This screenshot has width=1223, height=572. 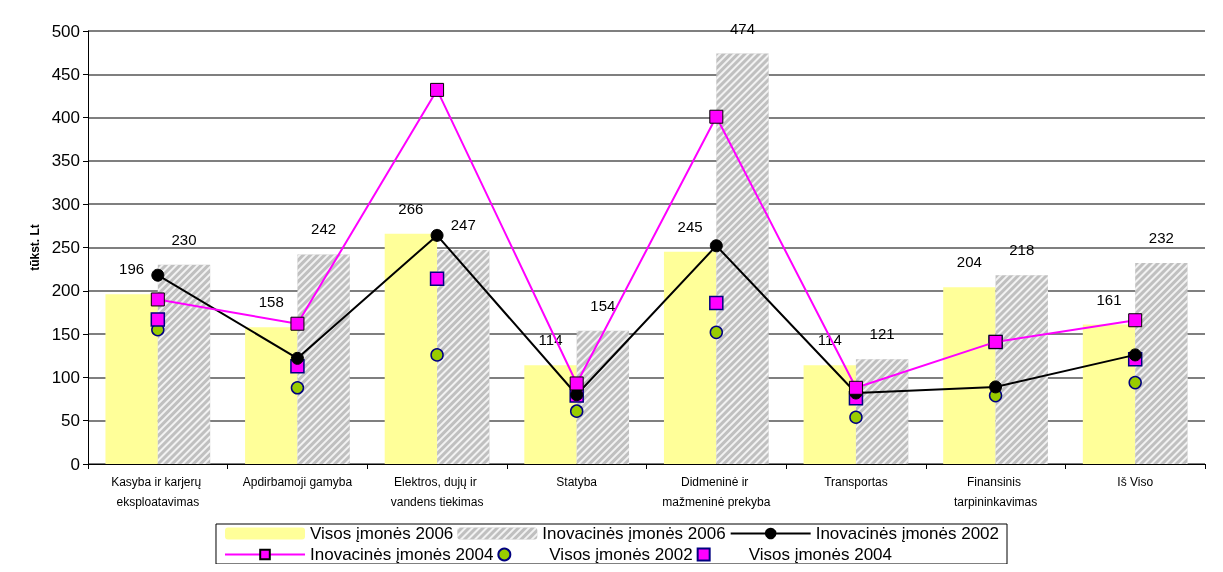 I want to click on x-tick-label: Didmeninė ir mažmeninė prekyba, so click(x=716, y=492).